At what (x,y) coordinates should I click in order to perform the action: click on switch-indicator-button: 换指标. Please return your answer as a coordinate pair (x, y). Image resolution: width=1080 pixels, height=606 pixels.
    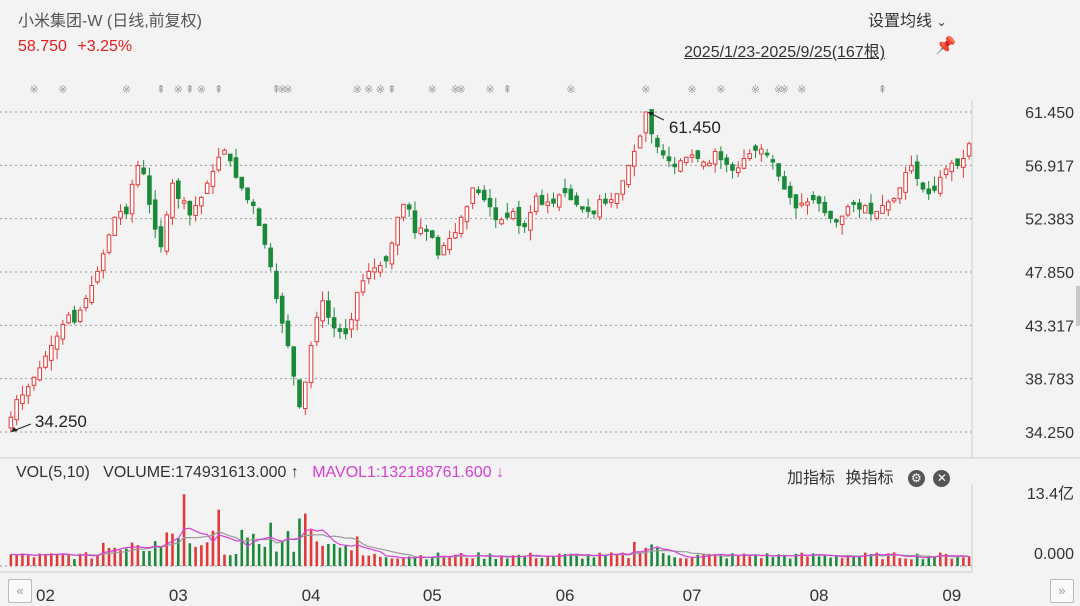
    Looking at the image, I should click on (869, 478).